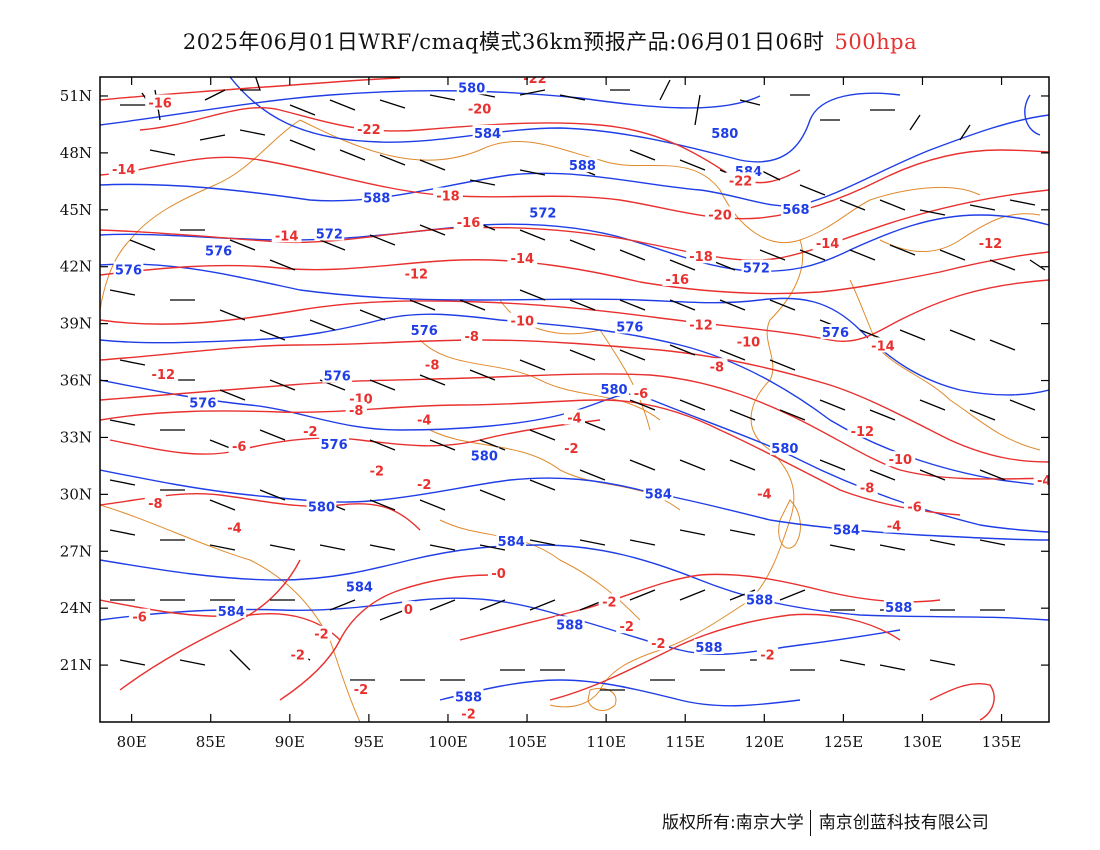 This screenshot has height=850, width=1100. Describe the element at coordinates (76, 153) in the screenshot. I see `lat-tick-label: 48N` at that location.